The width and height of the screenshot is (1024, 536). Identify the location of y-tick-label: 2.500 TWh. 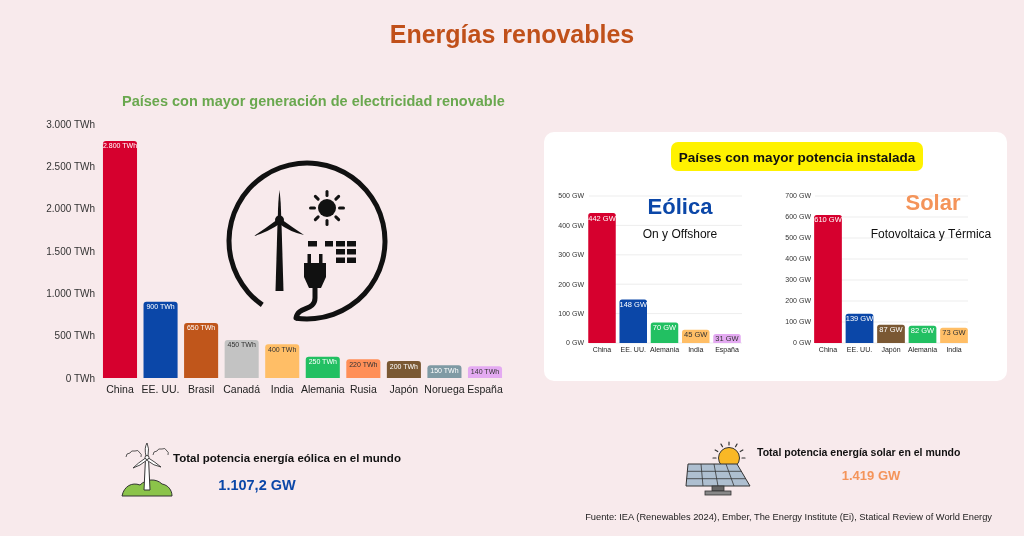
(70, 166).